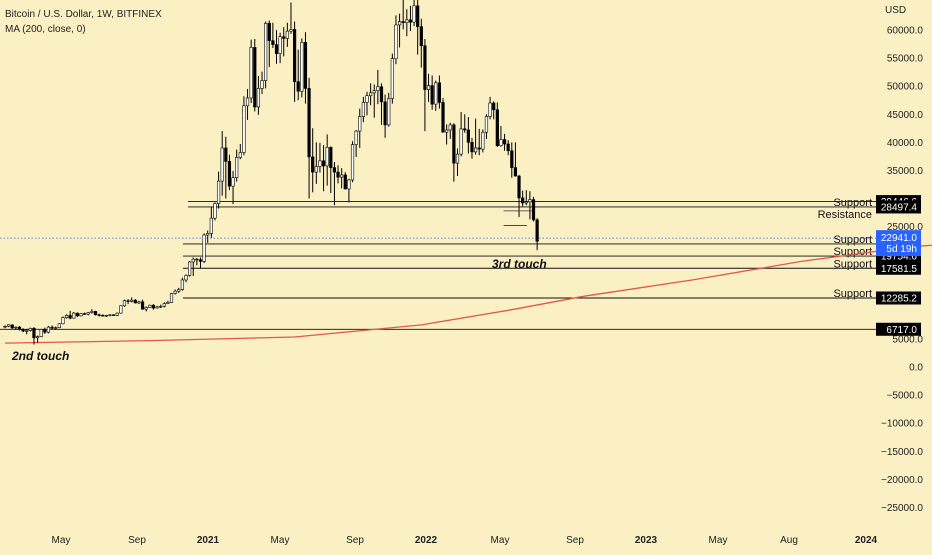  Describe the element at coordinates (905, 59) in the screenshot. I see `y-tick-label: 55000.0` at that location.